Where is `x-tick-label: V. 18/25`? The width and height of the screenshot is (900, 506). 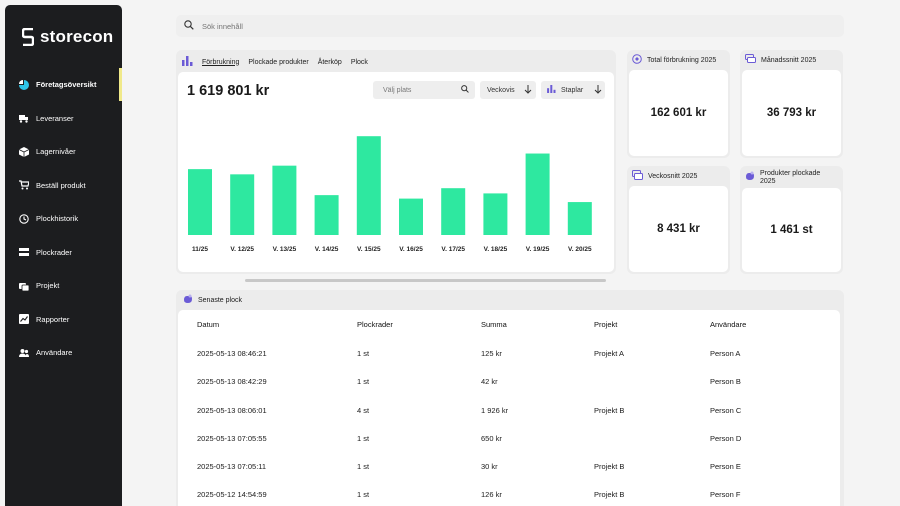
x-tick-label: V. 18/25 is located at coordinates (496, 249).